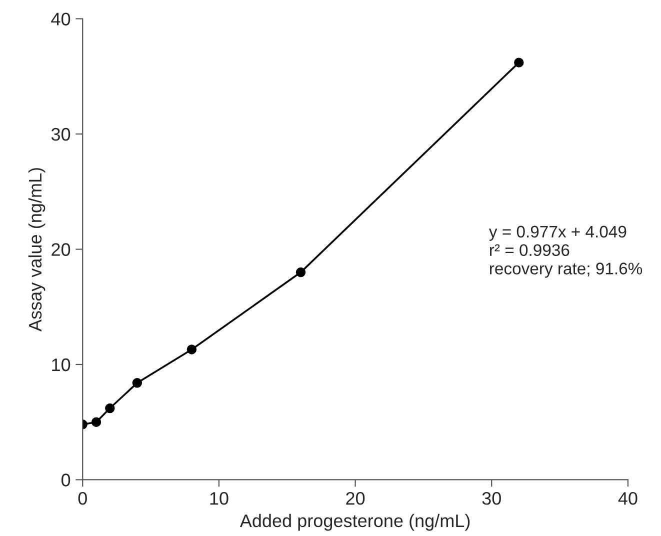 The width and height of the screenshot is (661, 536). I want to click on annotation: r² = 0.9936, so click(530, 250).